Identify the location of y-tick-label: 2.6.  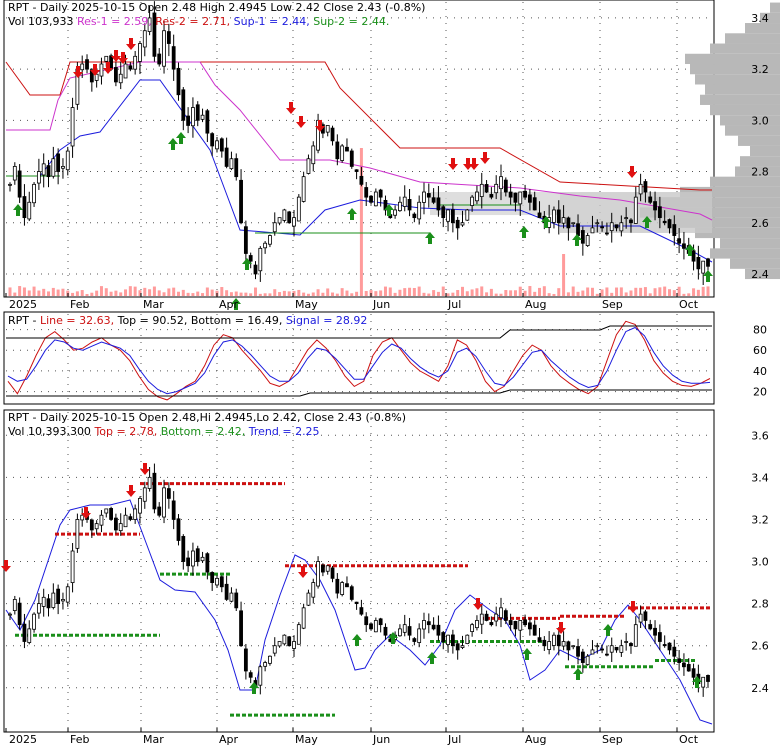
(760, 646).